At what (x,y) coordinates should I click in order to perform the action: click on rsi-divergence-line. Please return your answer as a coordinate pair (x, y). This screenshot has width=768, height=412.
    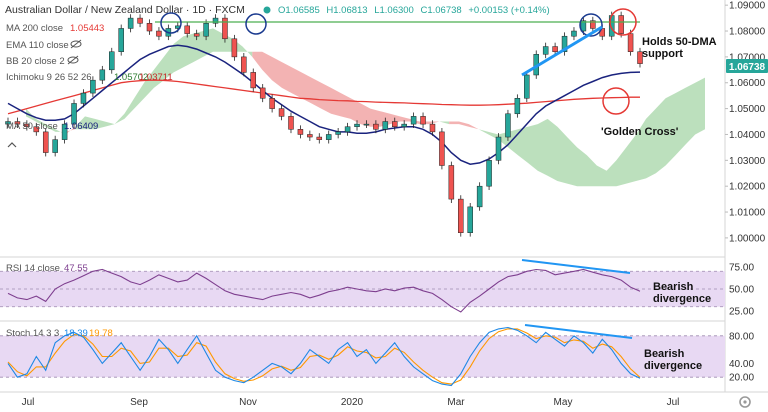
    Looking at the image, I should click on (576, 266).